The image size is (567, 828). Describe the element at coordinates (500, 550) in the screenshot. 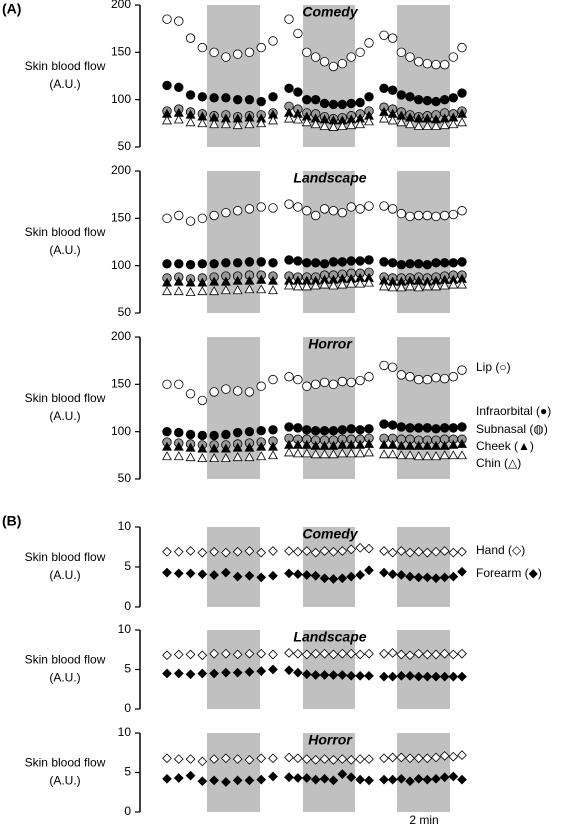

I see `legend-entry: Hand (◇)` at that location.